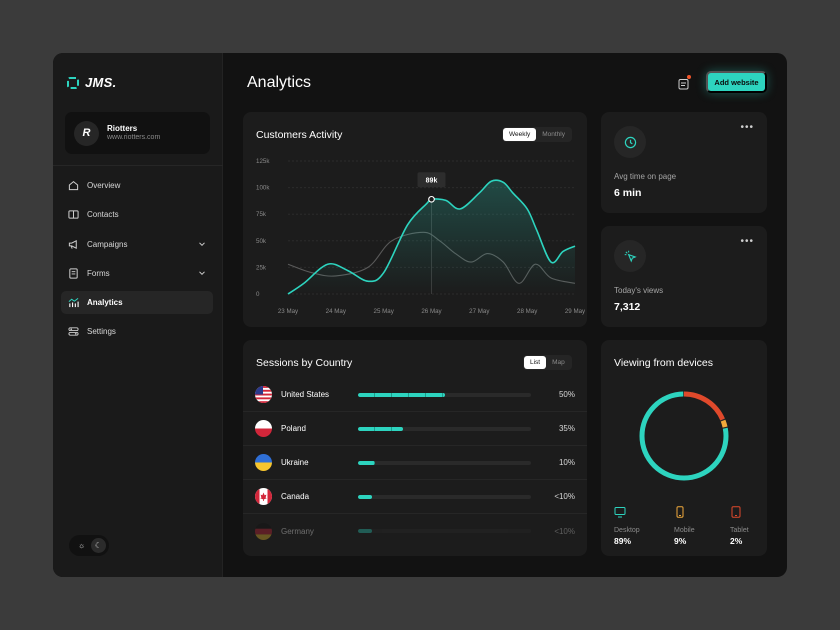 The height and width of the screenshot is (630, 840). What do you see at coordinates (304, 363) in the screenshot?
I see `sessions-title: Sessions by Country` at bounding box center [304, 363].